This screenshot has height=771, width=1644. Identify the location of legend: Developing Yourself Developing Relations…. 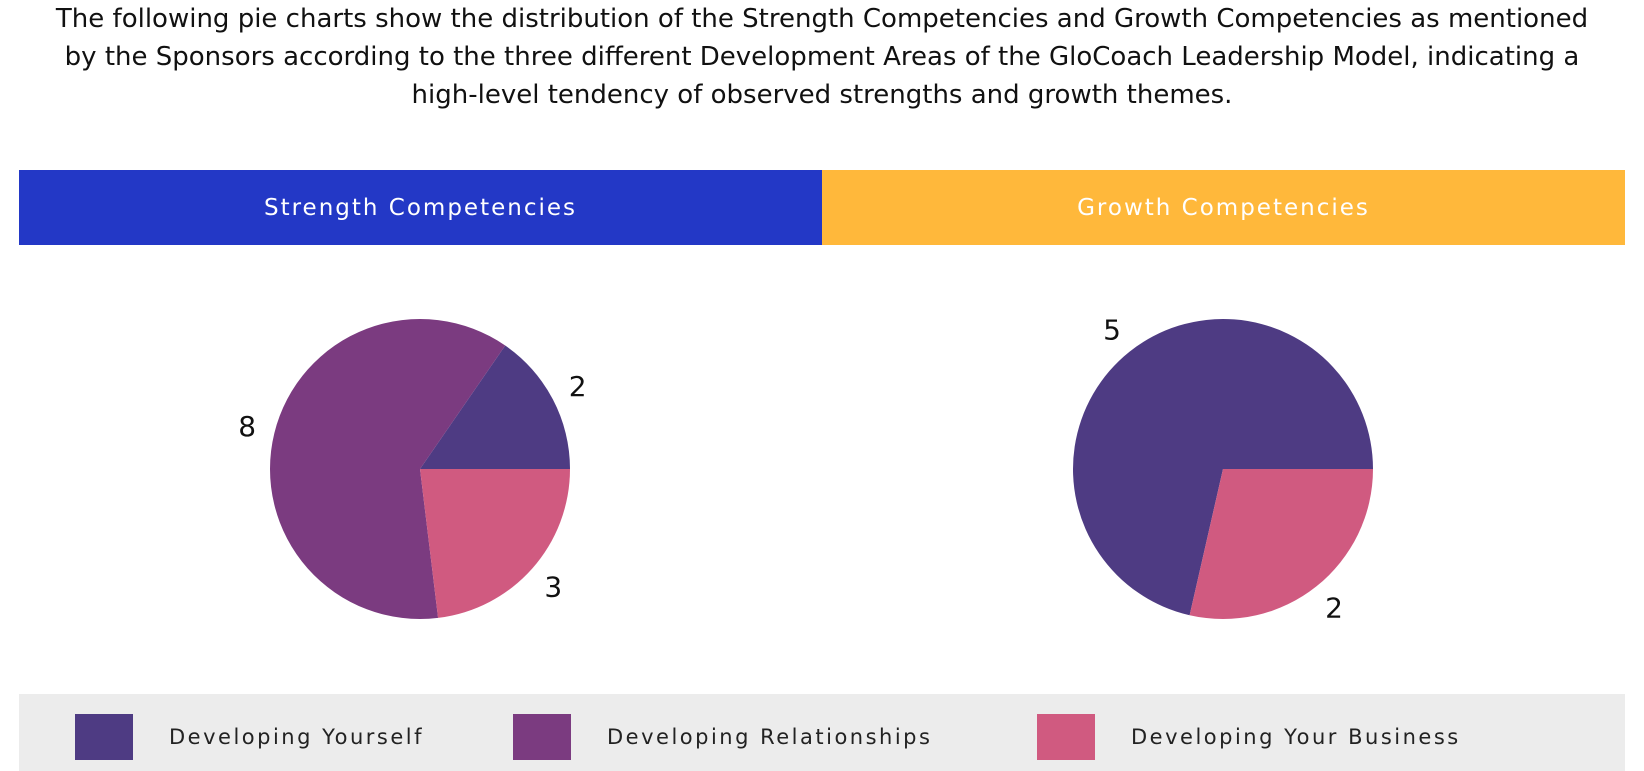
(822, 732).